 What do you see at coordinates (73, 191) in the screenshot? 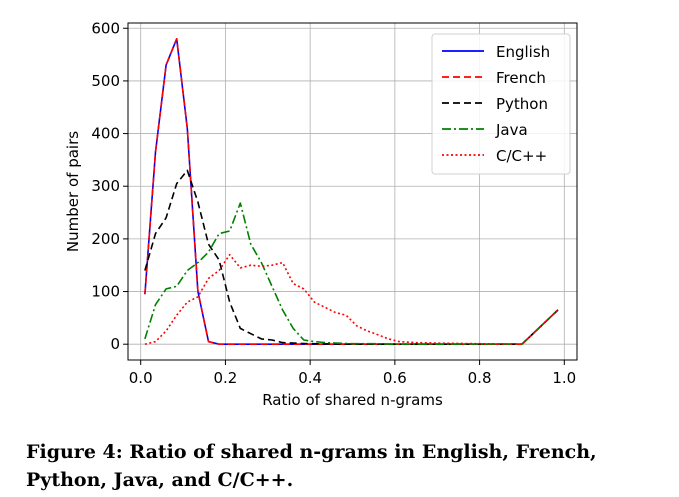
I see `y-axis-label: Number of pairs` at bounding box center [73, 191].